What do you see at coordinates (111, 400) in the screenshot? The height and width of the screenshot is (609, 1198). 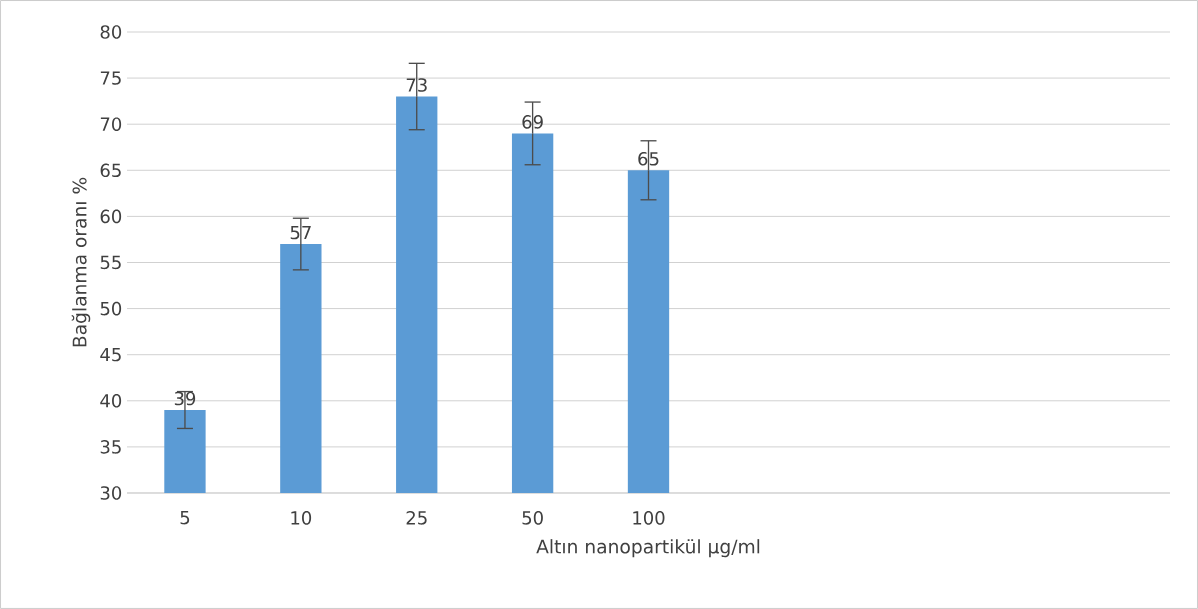 I see `y-tick-label: 40` at bounding box center [111, 400].